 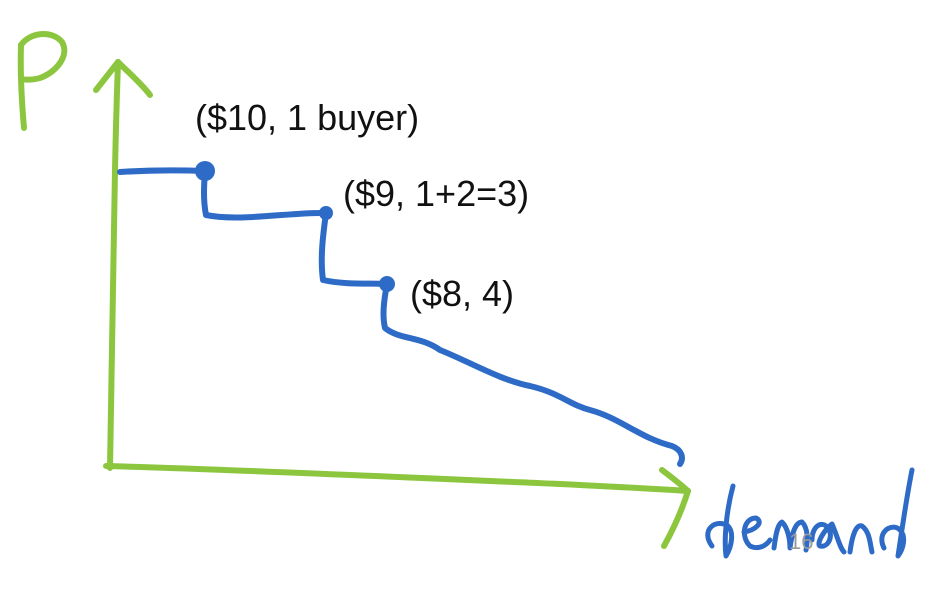 What do you see at coordinates (397, 506) in the screenshot?
I see `x-axis` at bounding box center [397, 506].